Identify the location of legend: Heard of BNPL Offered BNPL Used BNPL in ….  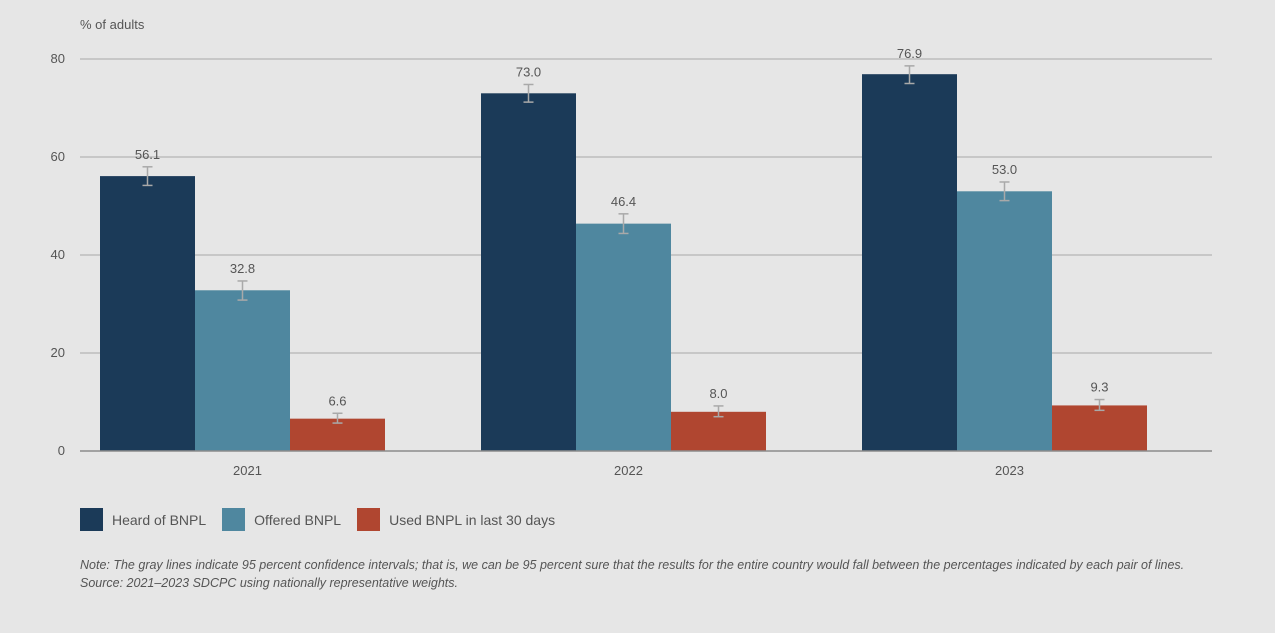
(325, 519).